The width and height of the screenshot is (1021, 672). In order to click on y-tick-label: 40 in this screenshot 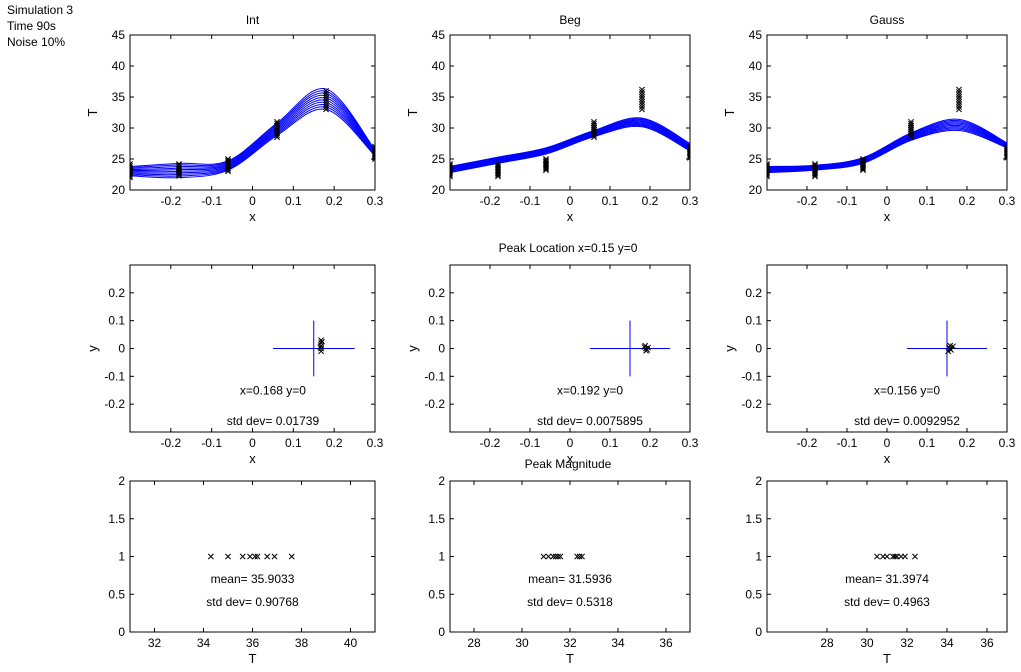, I will do `click(756, 66)`.